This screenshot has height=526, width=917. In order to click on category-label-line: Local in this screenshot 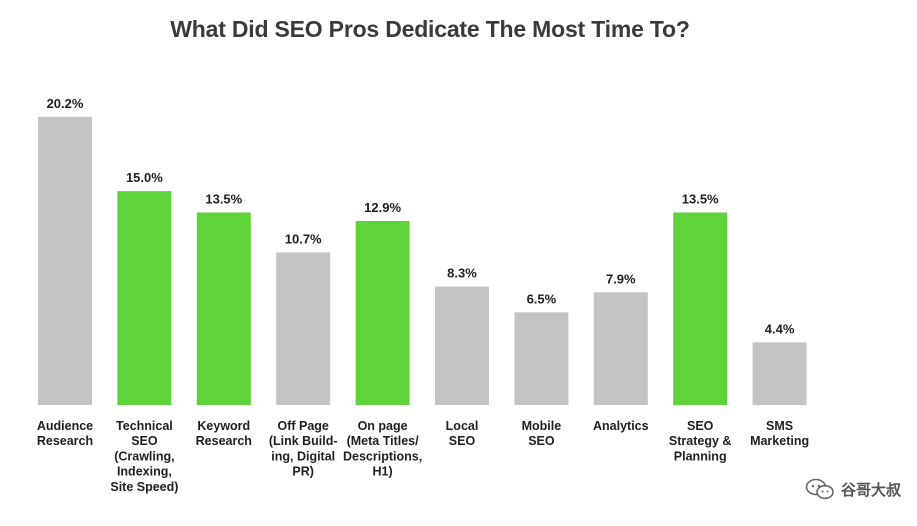, I will do `click(462, 426)`.